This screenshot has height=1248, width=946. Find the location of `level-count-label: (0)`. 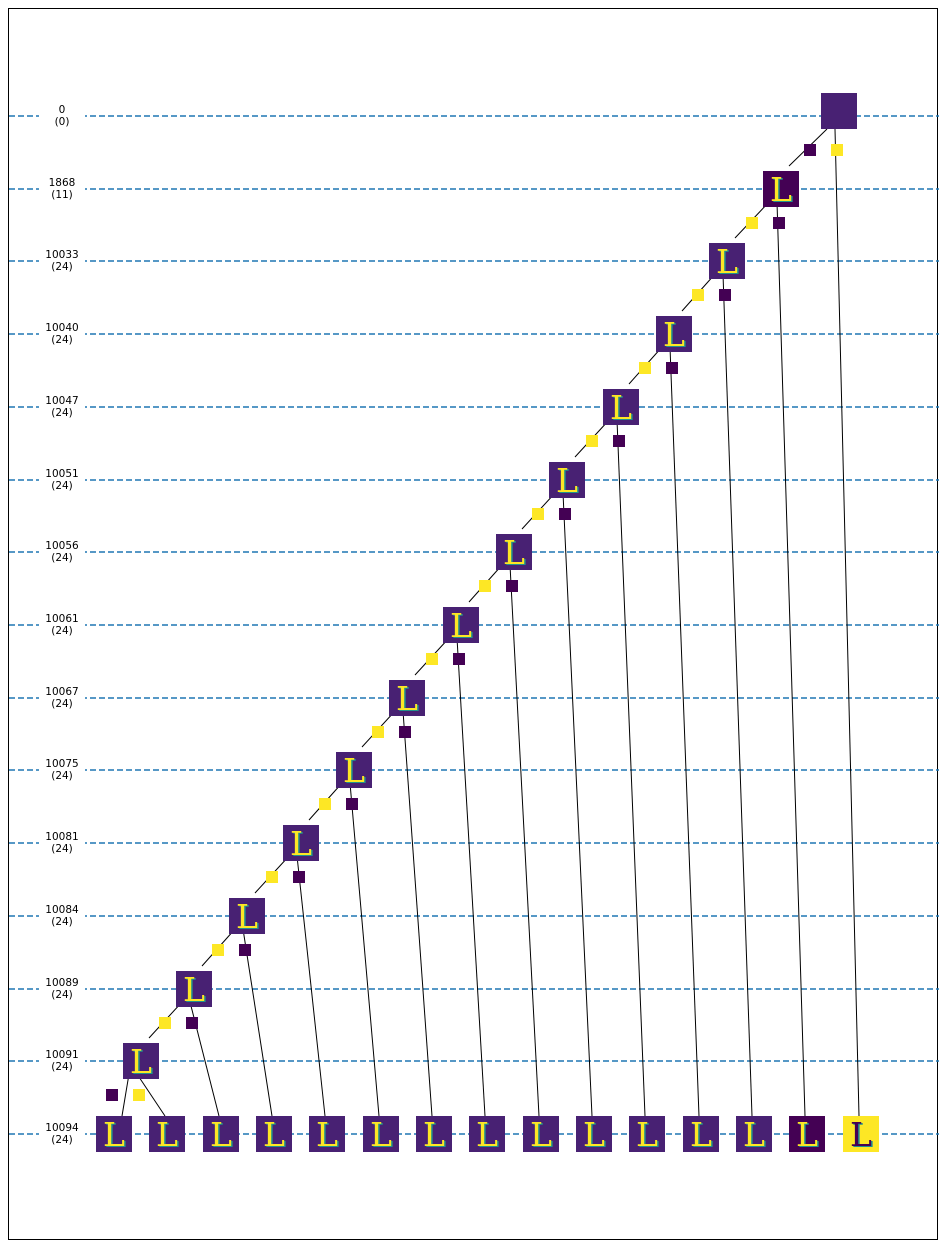

level-count-label: (0) is located at coordinates (62, 122).